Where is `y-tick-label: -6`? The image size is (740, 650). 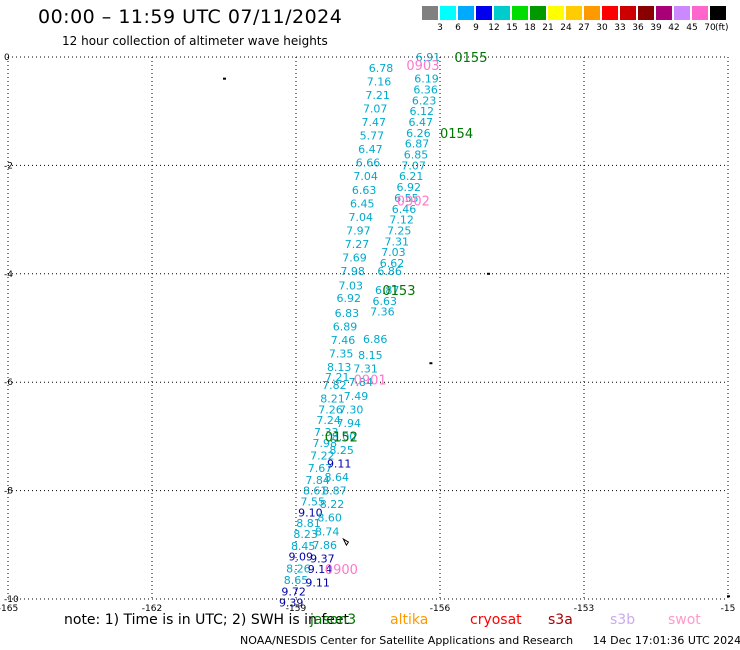
y-tick-label: -6 is located at coordinates (8, 383).